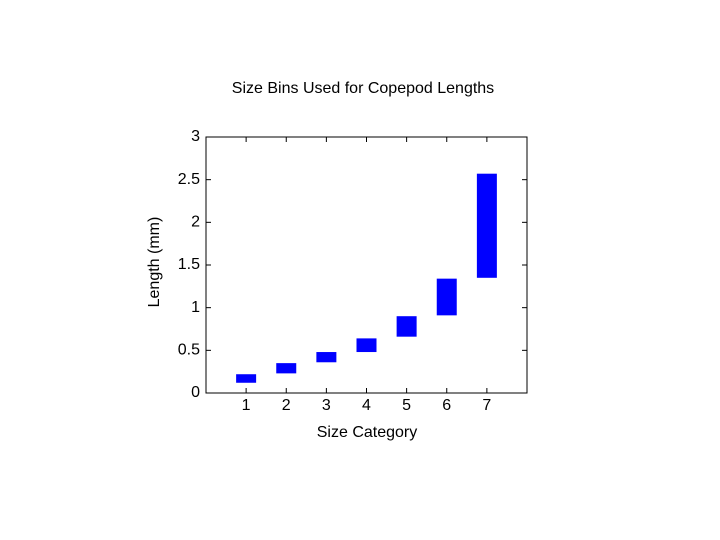  I want to click on chart-title: Size Bins Used for Copepod Lengths, so click(363, 88).